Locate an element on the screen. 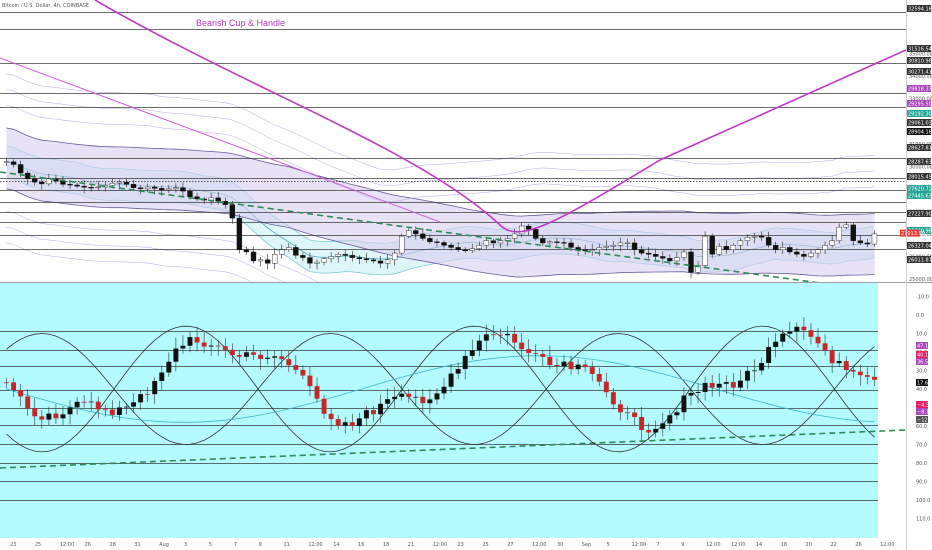  osc-signal-line is located at coordinates (440, 389).